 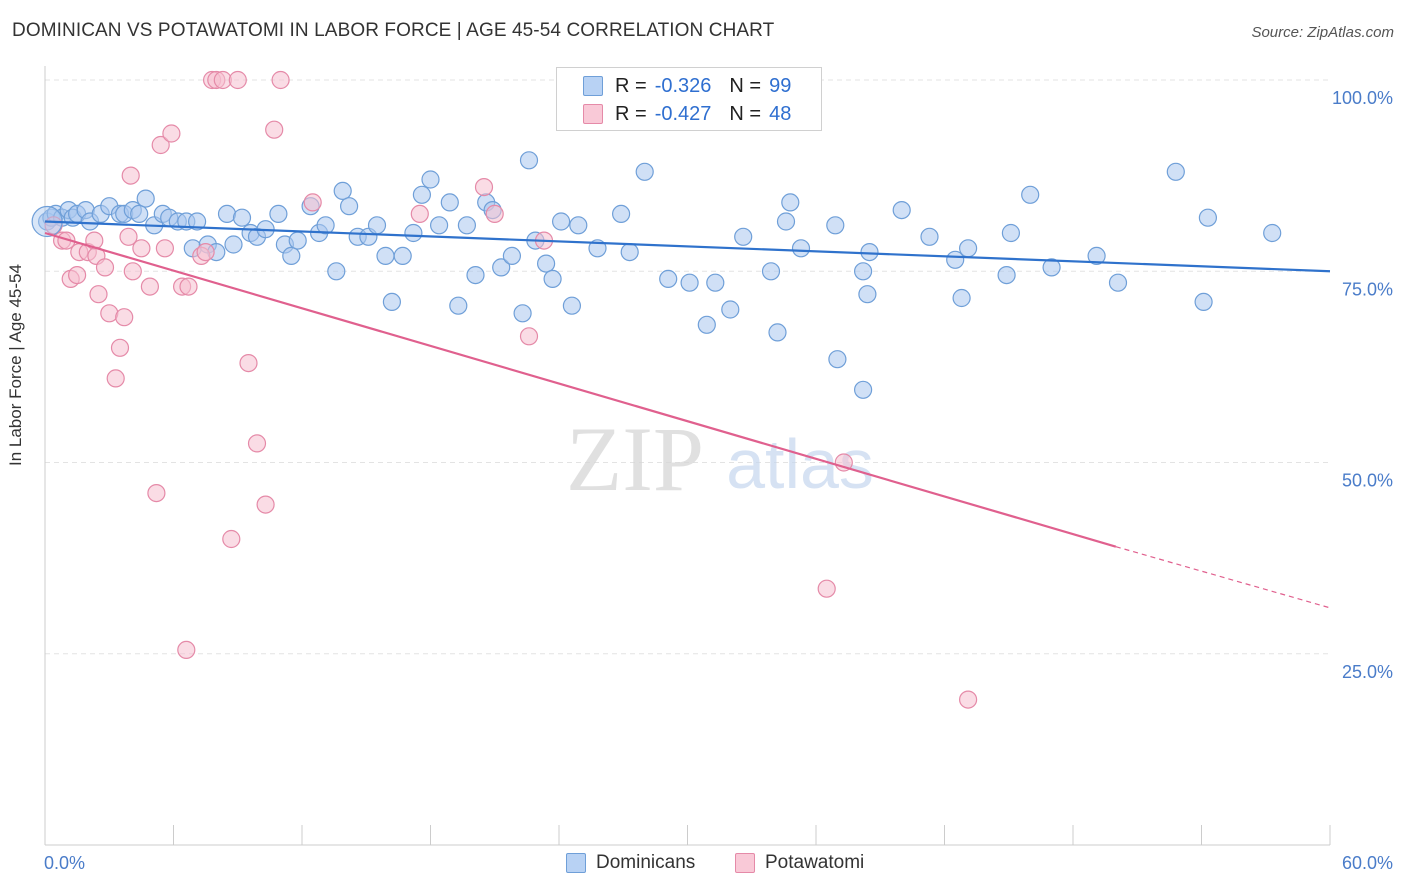 What do you see at coordinates (683, 85) in the screenshot?
I see `legend-r-value: -0.326` at bounding box center [683, 85].